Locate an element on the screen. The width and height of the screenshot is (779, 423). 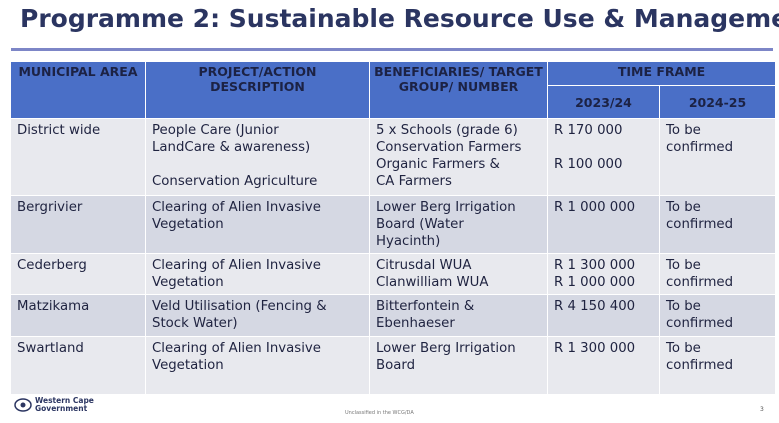
cell-block: R 1 000 000 is located at coordinates (603, 207).